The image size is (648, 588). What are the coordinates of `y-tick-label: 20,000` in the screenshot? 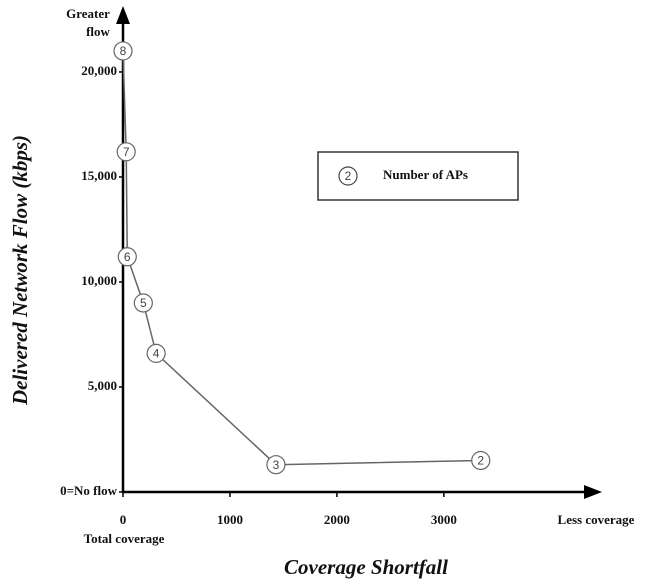 It's located at (99, 70).